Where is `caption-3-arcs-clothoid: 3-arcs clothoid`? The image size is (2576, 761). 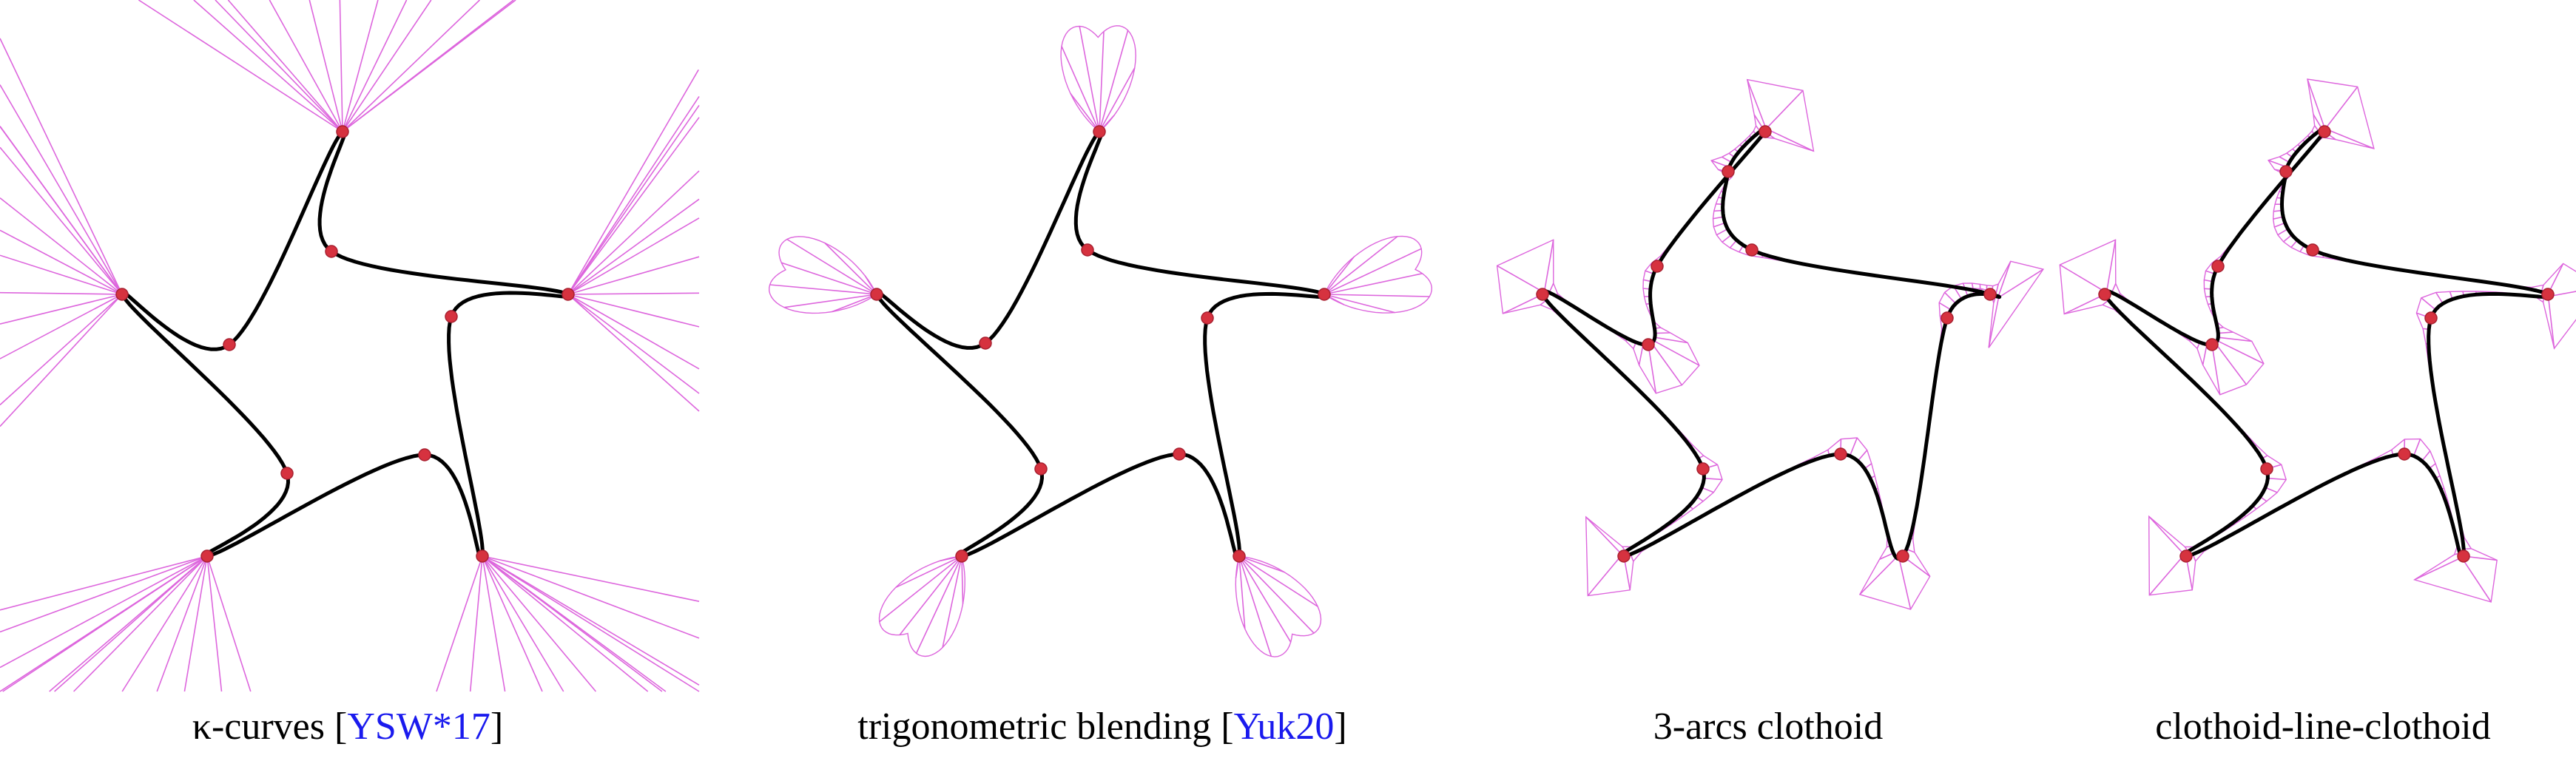 caption-3-arcs-clothoid: 3-arcs clothoid is located at coordinates (1768, 727).